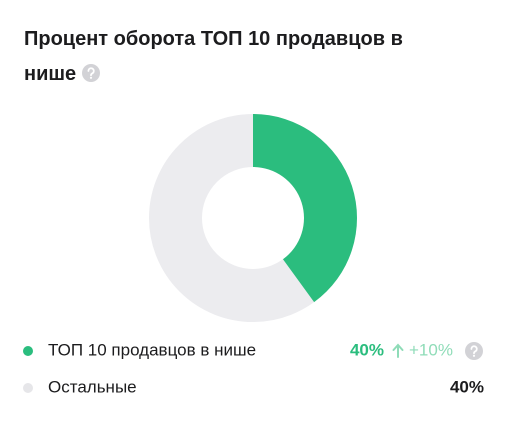 Image resolution: width=506 pixels, height=424 pixels. I want to click on title-block: Процент оборота ТОП 10 продавцов в нише, so click(234, 57).